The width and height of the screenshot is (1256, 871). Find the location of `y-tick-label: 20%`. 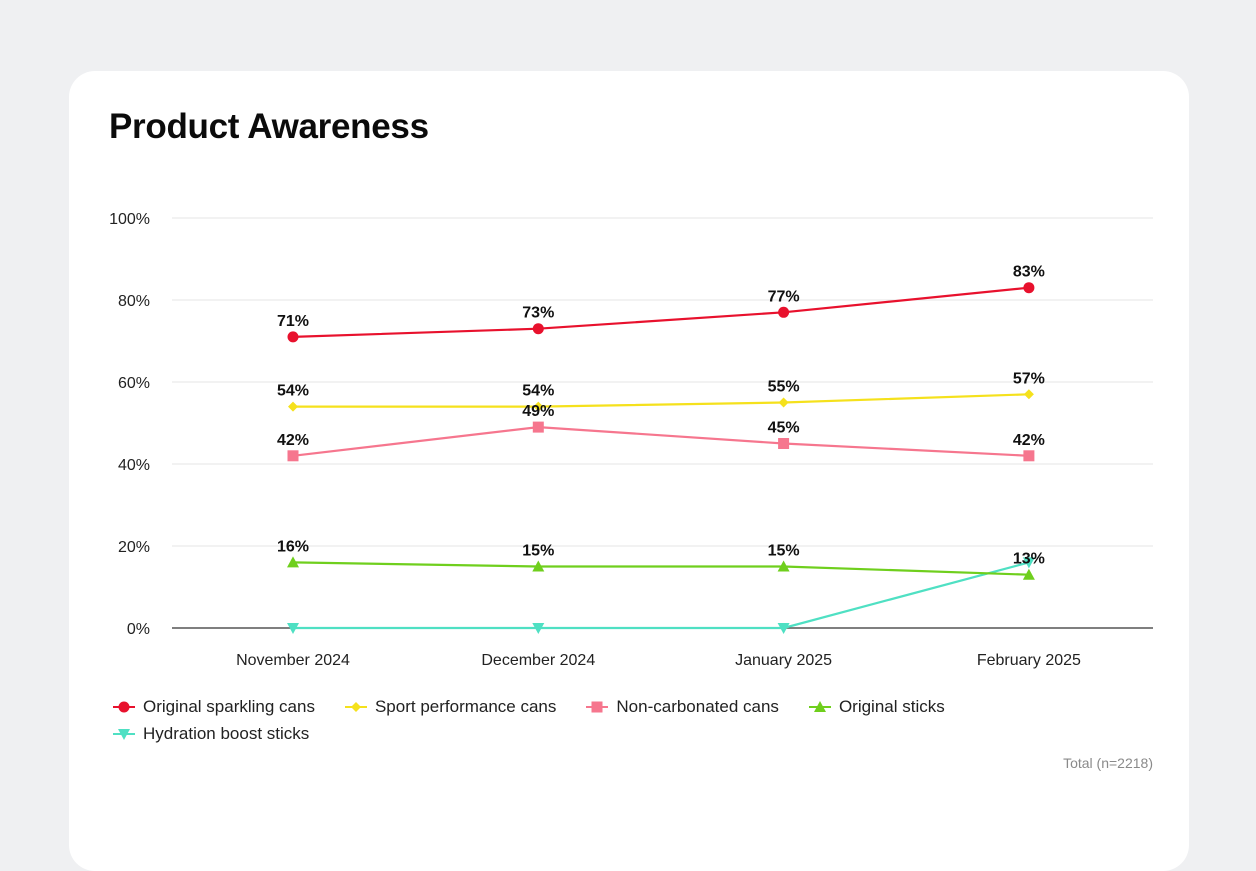

y-tick-label: 20% is located at coordinates (134, 547).